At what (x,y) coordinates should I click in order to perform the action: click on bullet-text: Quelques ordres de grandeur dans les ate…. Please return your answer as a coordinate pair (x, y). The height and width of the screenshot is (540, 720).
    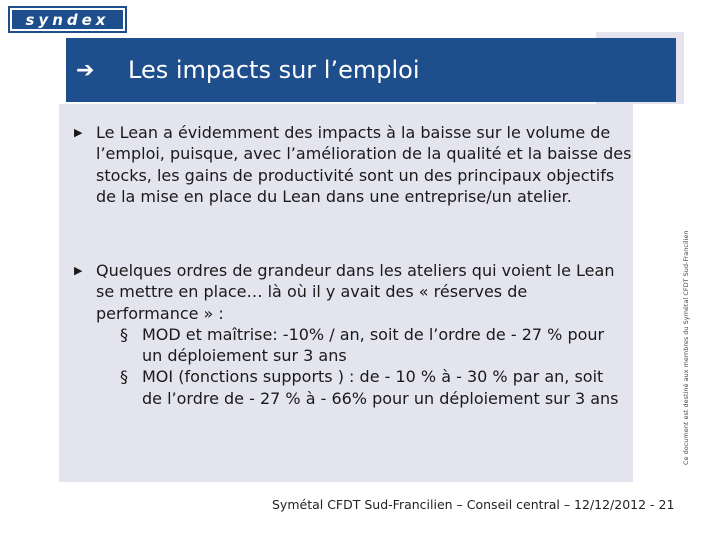
    Looking at the image, I should click on (355, 292).